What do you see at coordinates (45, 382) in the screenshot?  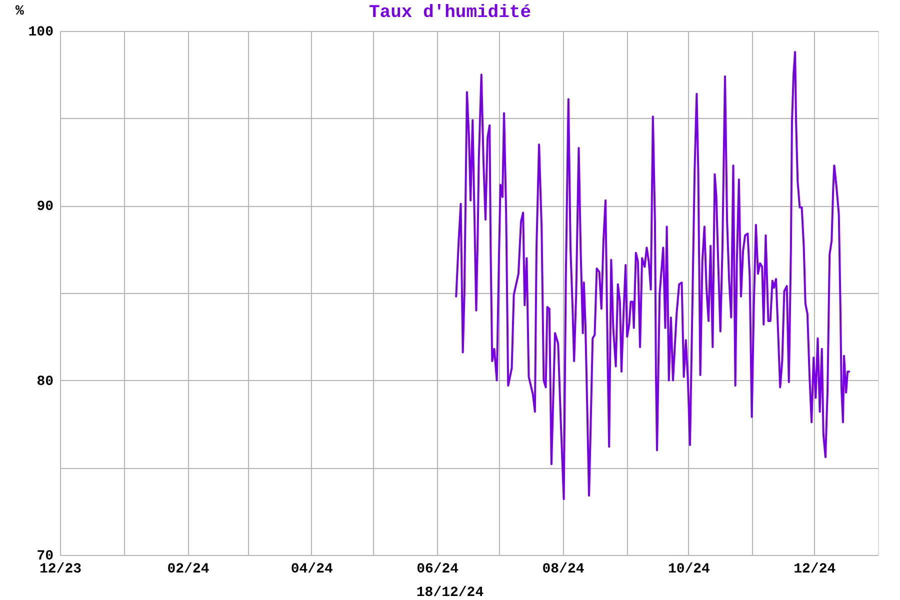 I see `y-tick-label: 80` at bounding box center [45, 382].